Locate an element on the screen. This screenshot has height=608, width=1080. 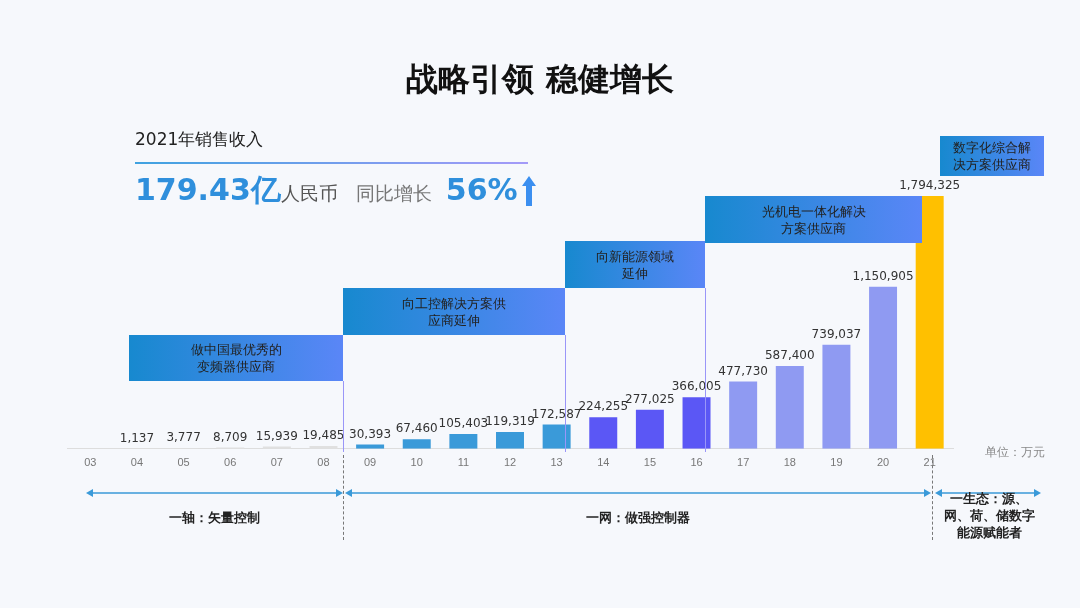
annotation: 光机电一体化解决方案供应商 is located at coordinates (813, 219).